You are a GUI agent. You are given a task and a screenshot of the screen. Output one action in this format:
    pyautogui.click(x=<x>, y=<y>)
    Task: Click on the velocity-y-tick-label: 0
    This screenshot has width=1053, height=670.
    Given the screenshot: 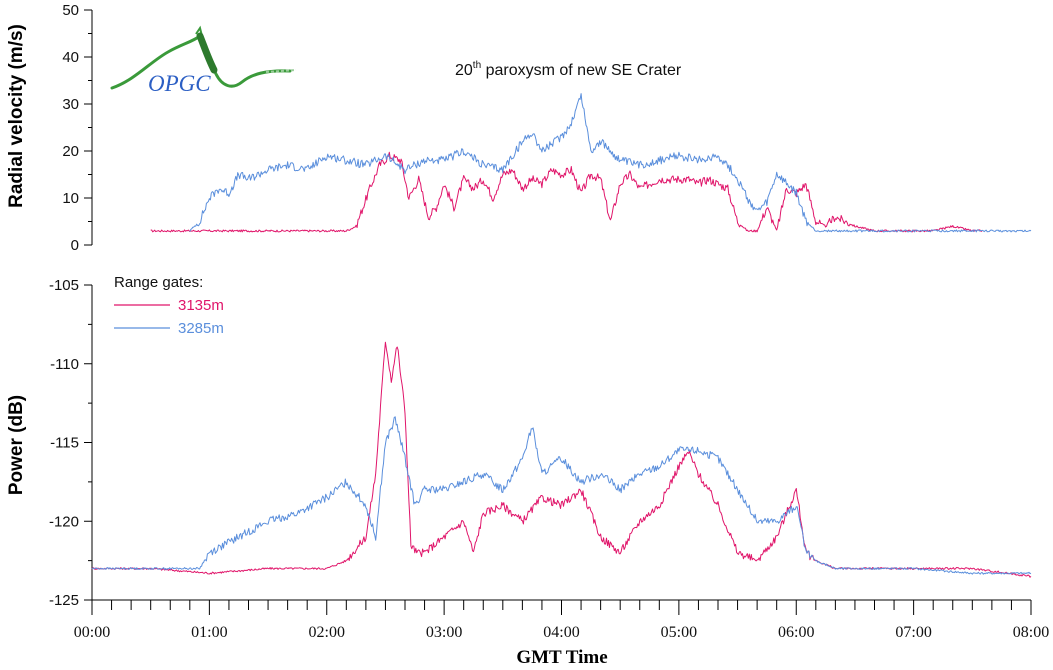 What is the action you would take?
    pyautogui.click(x=75, y=245)
    